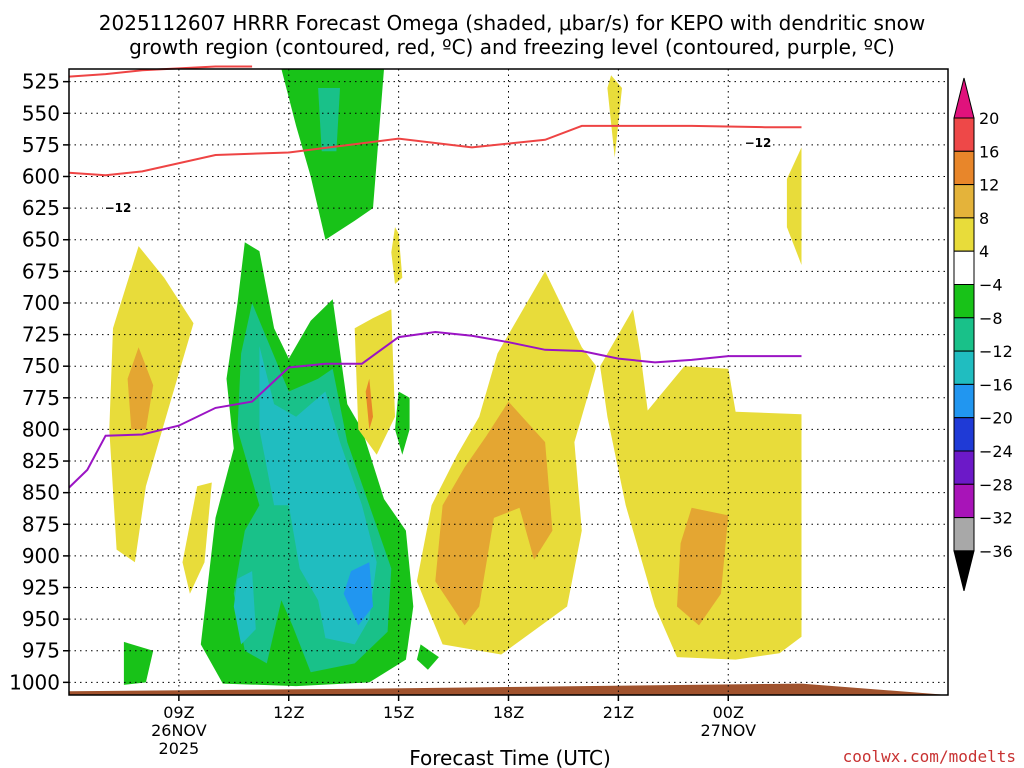 Image resolution: width=1024 pixels, height=768 pixels. Describe the element at coordinates (929, 756) in the screenshot. I see `credit-text: coolwx.com/modelts` at that location.